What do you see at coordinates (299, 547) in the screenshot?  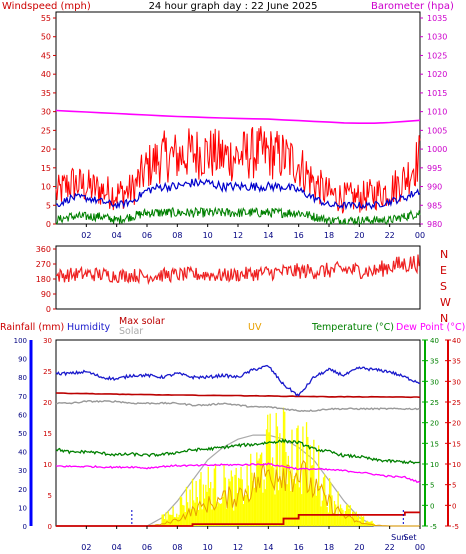 I see `x-tick-label-bottom: 16` at bounding box center [299, 547].